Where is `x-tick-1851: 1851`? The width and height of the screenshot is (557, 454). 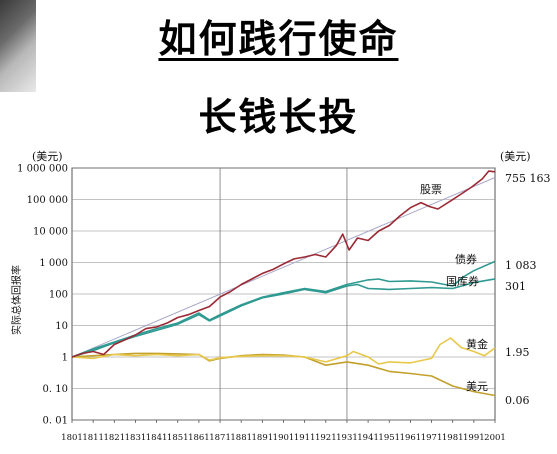 x-tick-1851: 1851 is located at coordinates (178, 438).